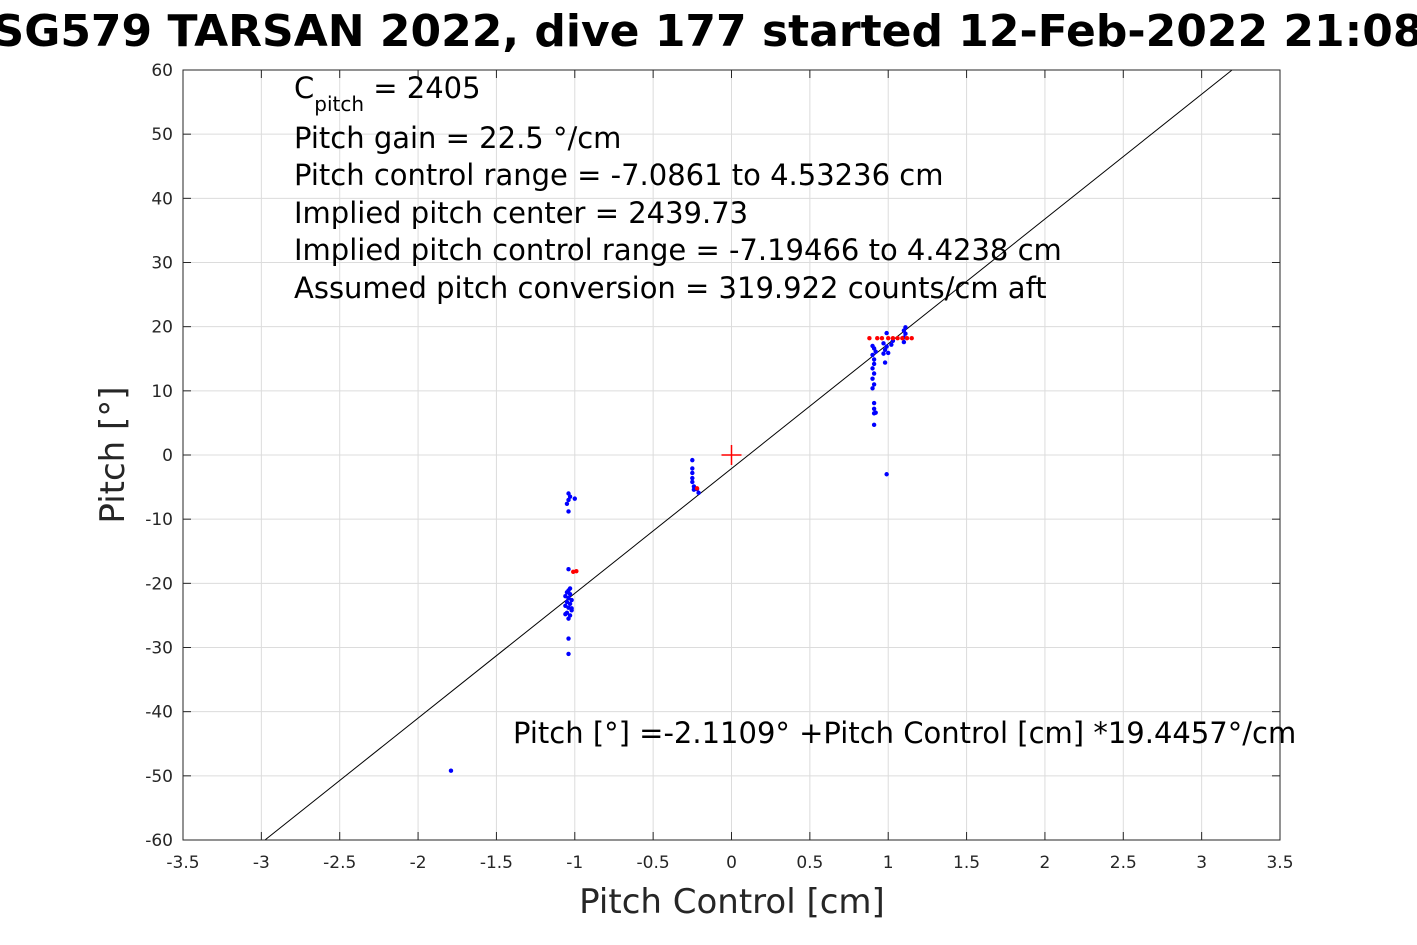  Describe the element at coordinates (888, 863) in the screenshot. I see `x-tick-label: 1` at that location.